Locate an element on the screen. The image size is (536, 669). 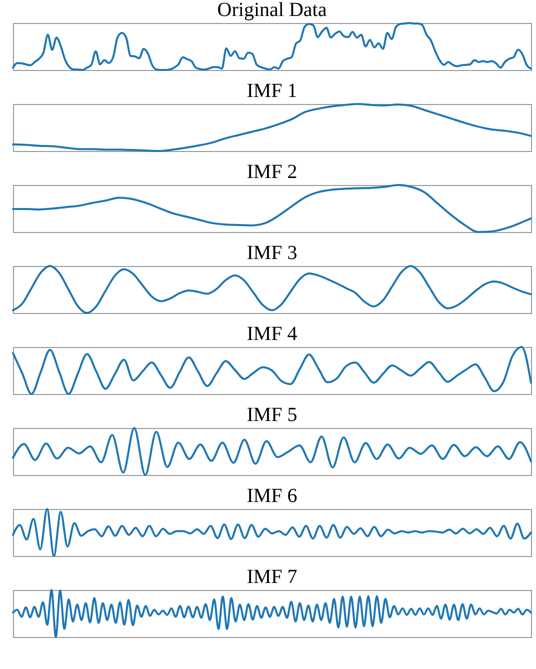
chart-title: IMF 4 is located at coordinates (272, 334).